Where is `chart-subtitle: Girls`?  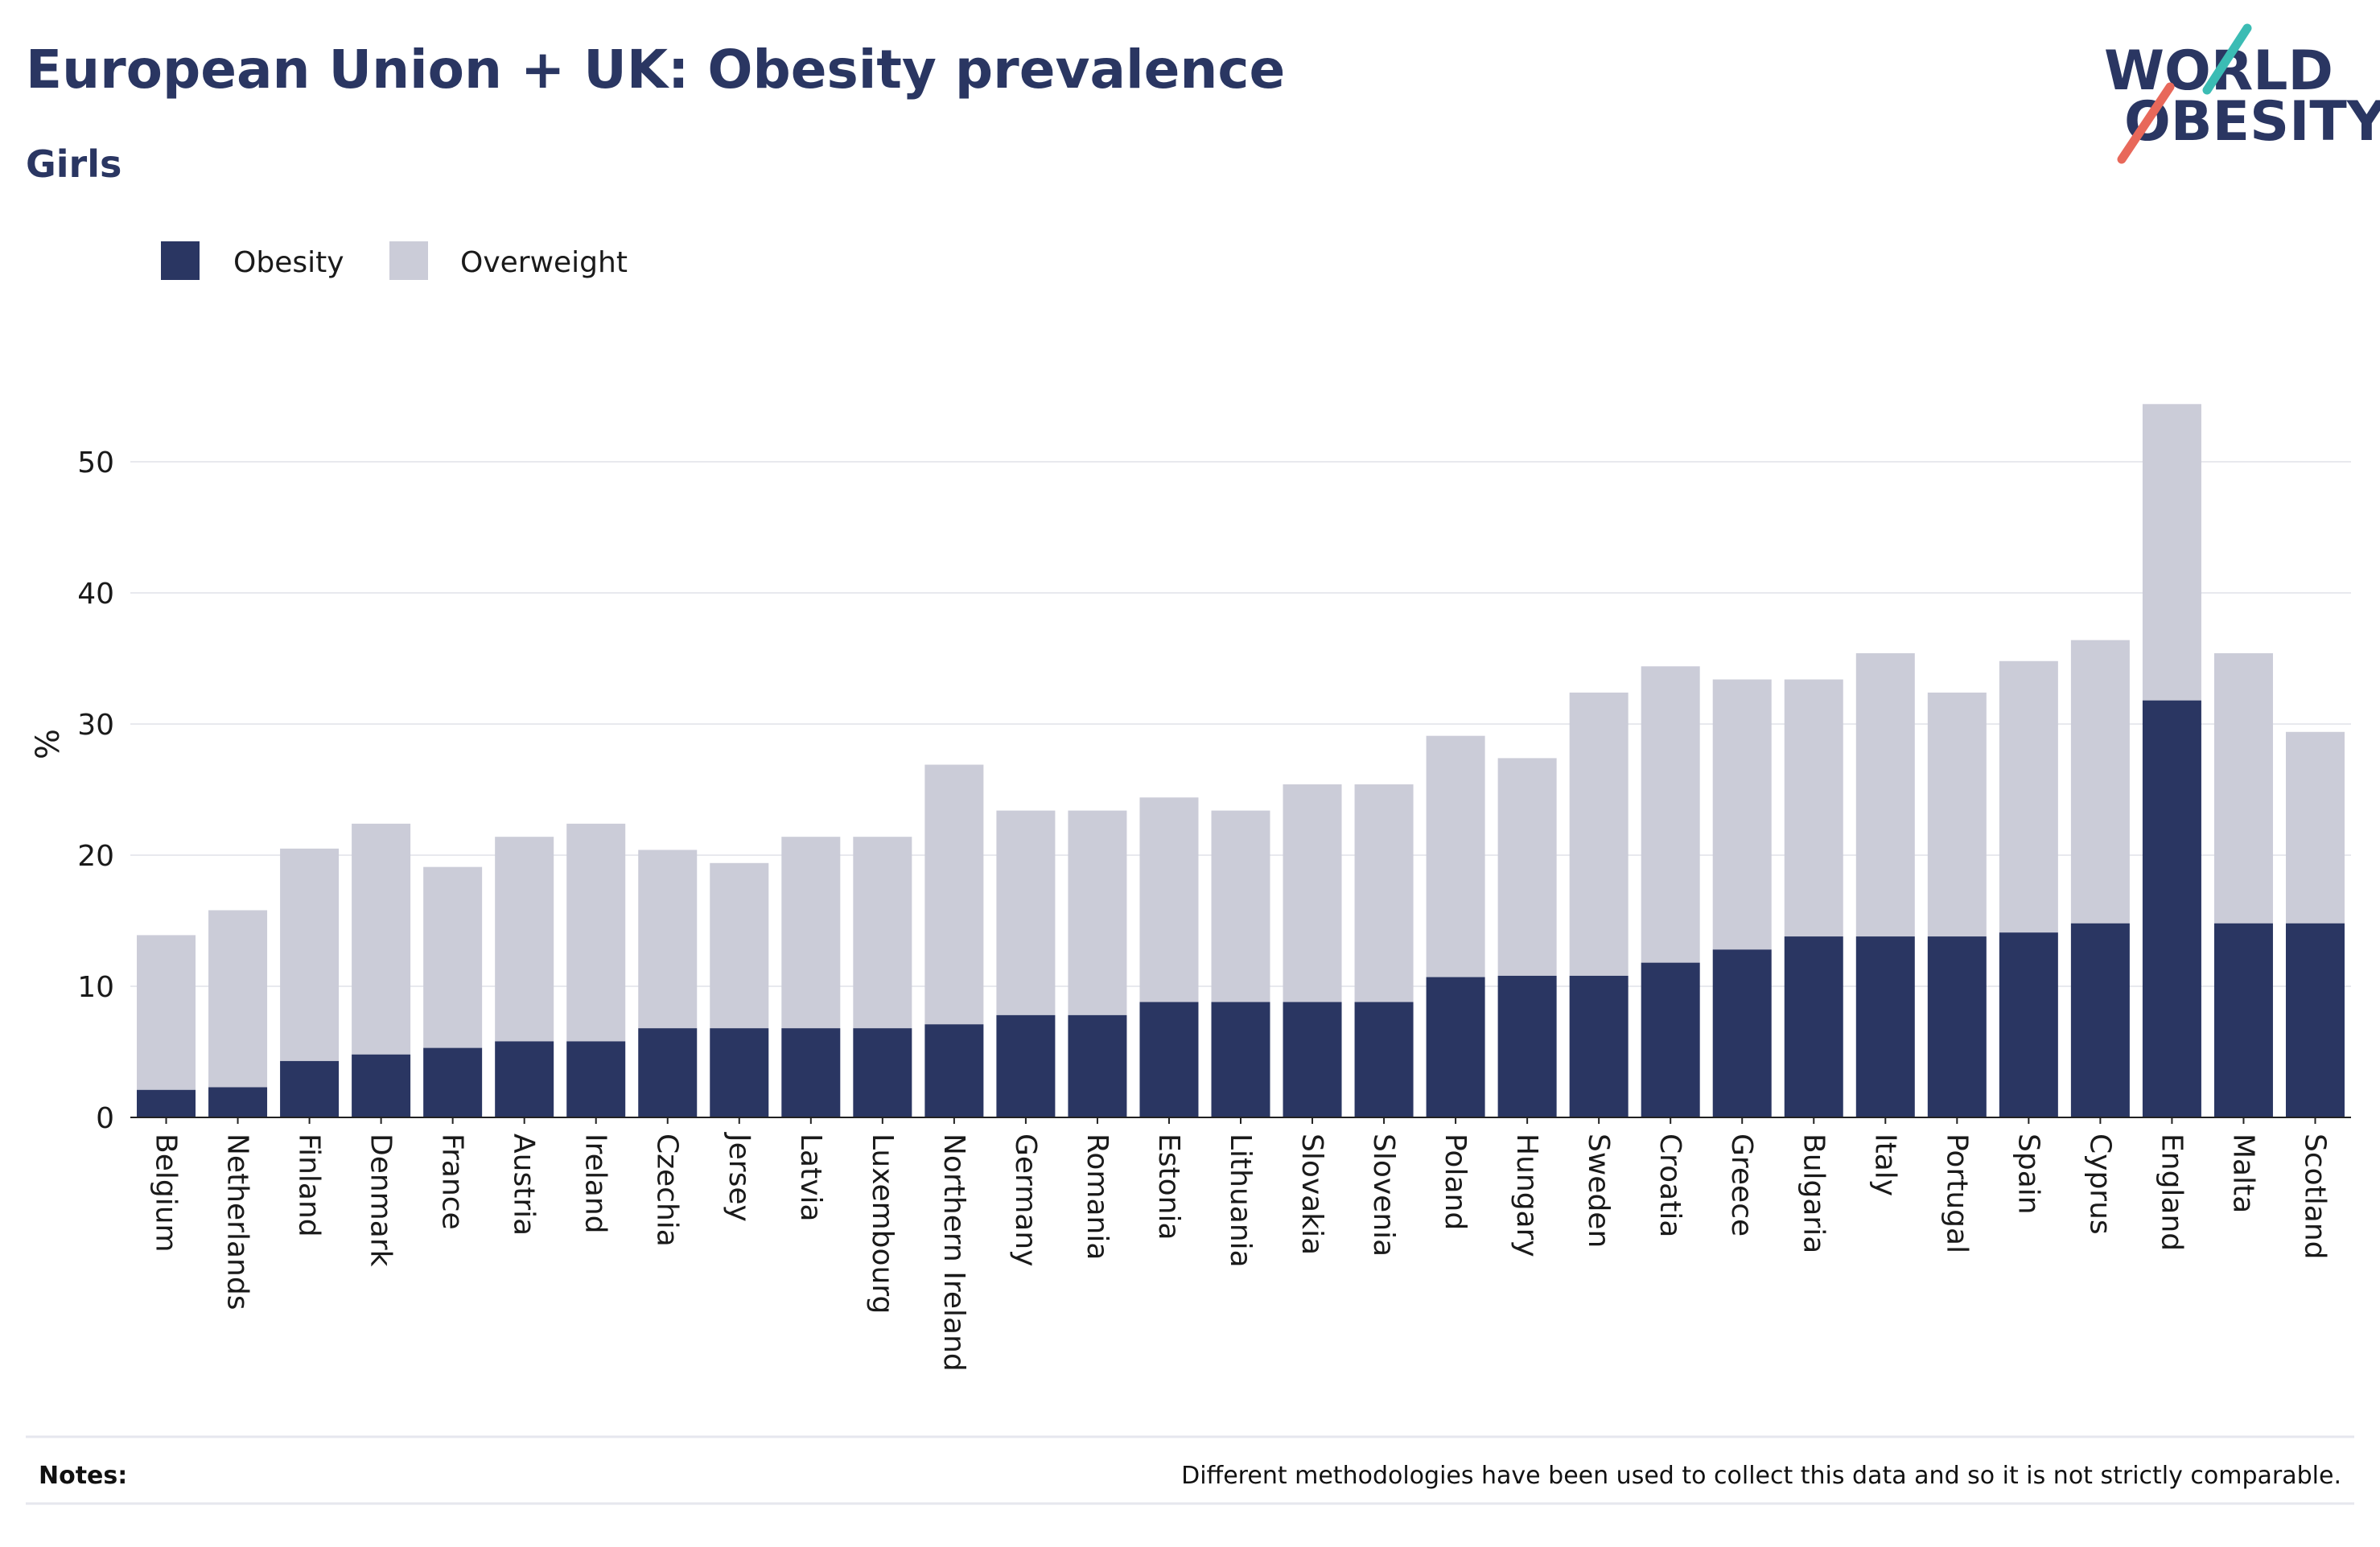
chart-subtitle: Girls is located at coordinates (74, 164).